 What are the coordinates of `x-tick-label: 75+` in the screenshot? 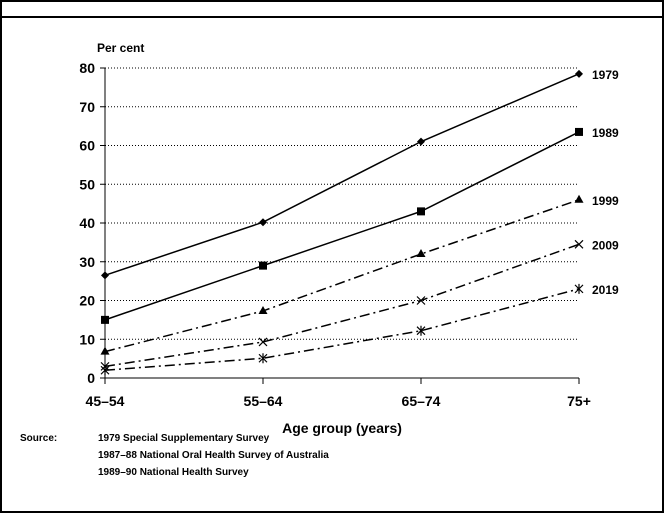 It's located at (579, 401).